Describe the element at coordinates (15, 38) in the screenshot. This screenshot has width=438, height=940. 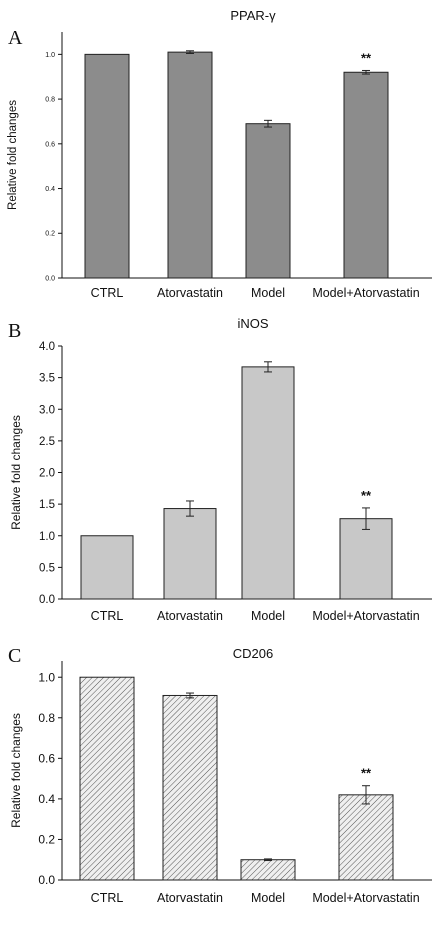
I see `panel-letter: A` at that location.